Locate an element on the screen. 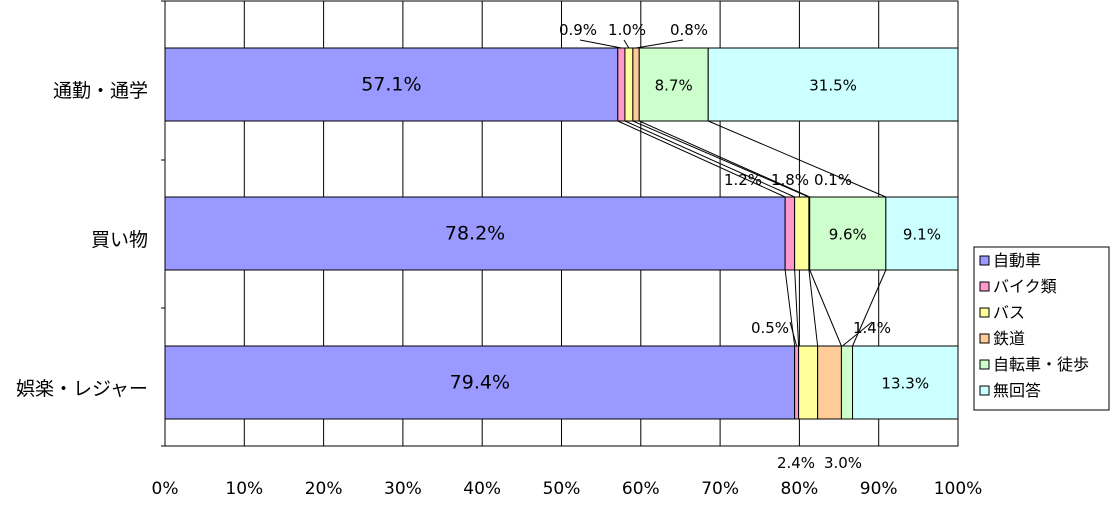  legend-item: 無回答 is located at coordinates (1010, 390).